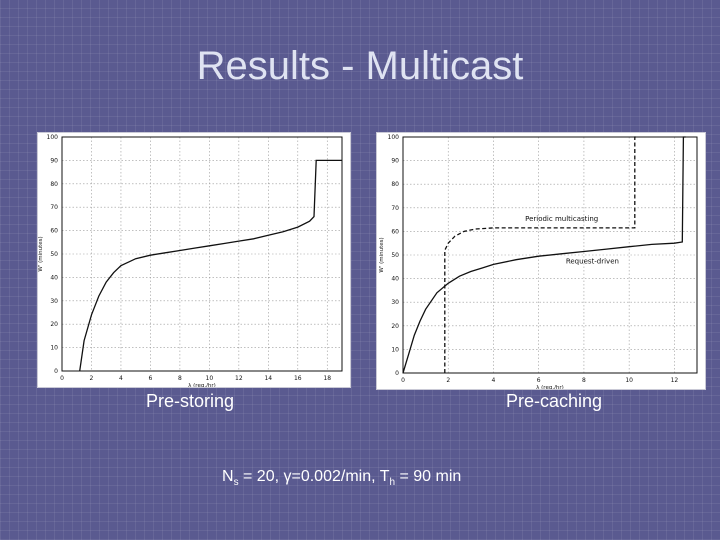  What do you see at coordinates (592, 261) in the screenshot?
I see `annotation-label: Request-driven` at bounding box center [592, 261].